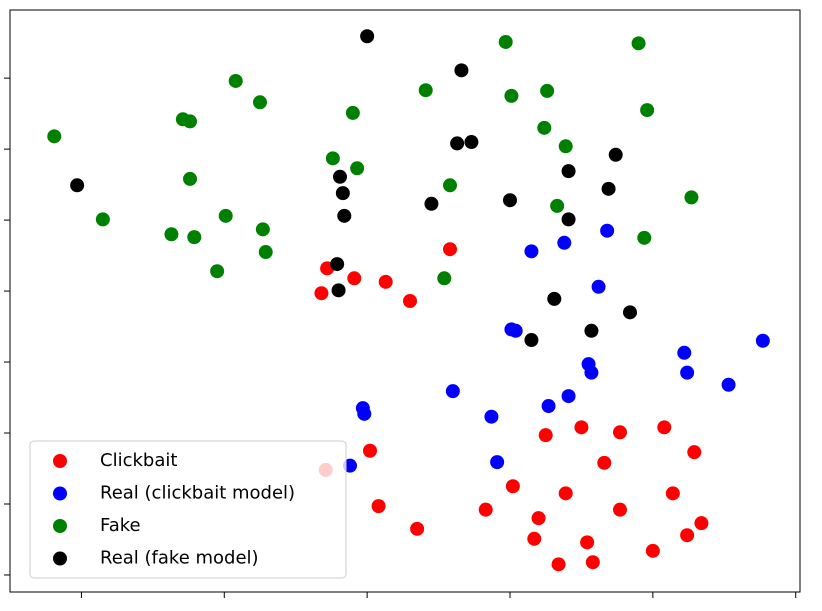  Describe the element at coordinates (120, 525) in the screenshot. I see `legend-label: Fake` at that location.